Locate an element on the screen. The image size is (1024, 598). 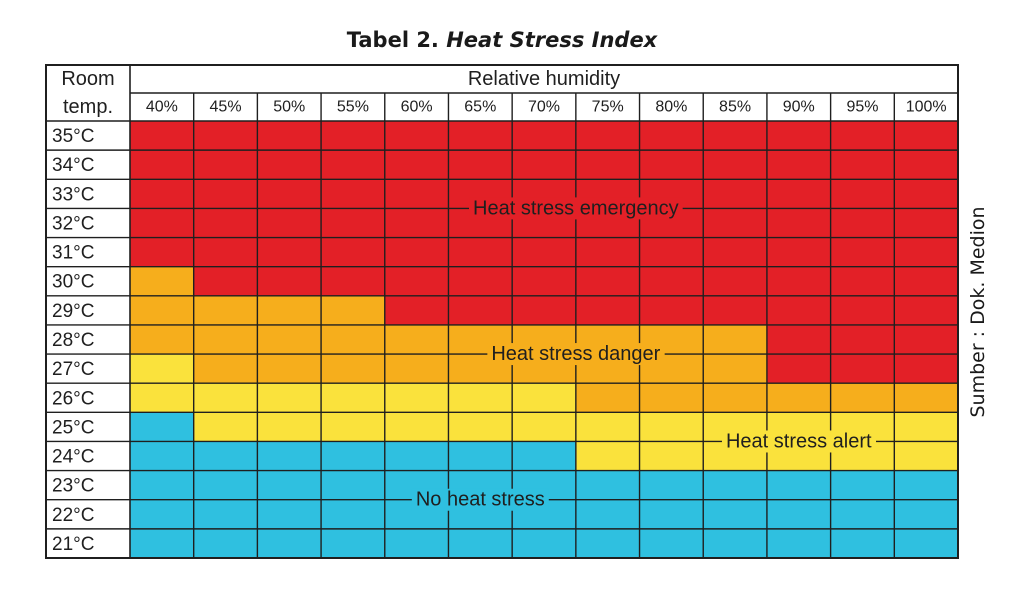
corner-label-temp: temp. is located at coordinates (88, 107).